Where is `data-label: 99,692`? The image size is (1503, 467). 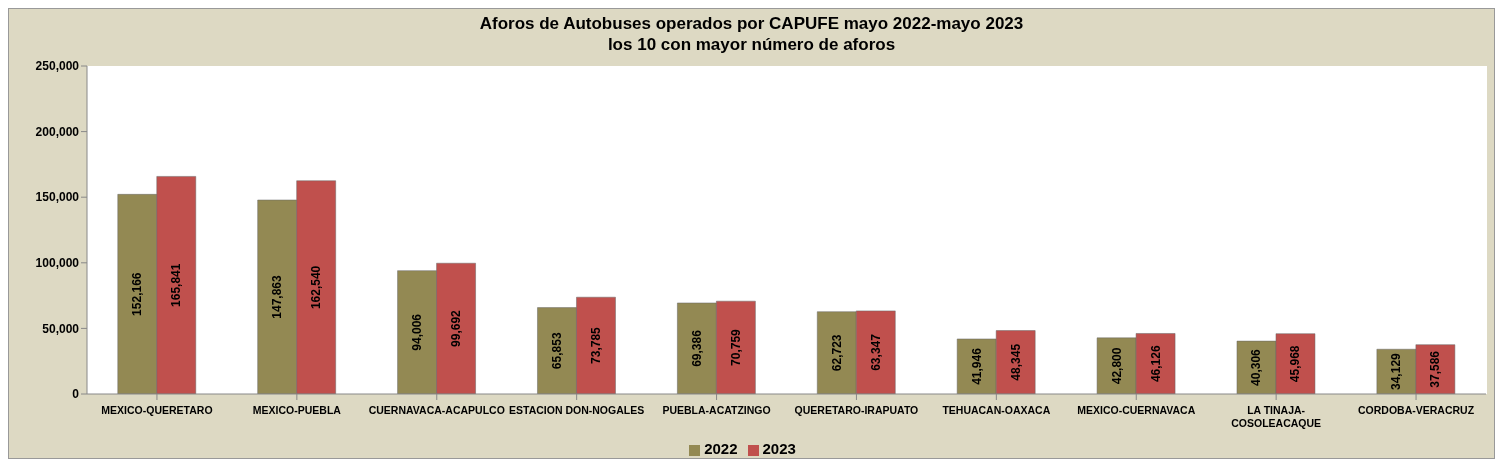 data-label: 99,692 is located at coordinates (456, 328).